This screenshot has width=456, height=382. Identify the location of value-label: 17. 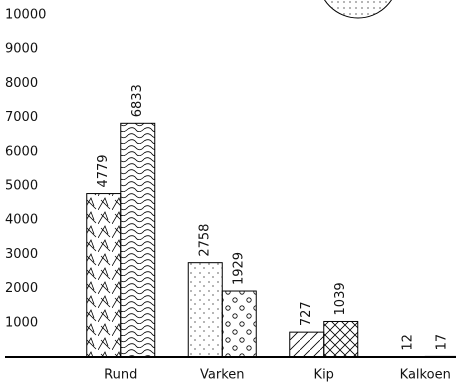
(442, 342).